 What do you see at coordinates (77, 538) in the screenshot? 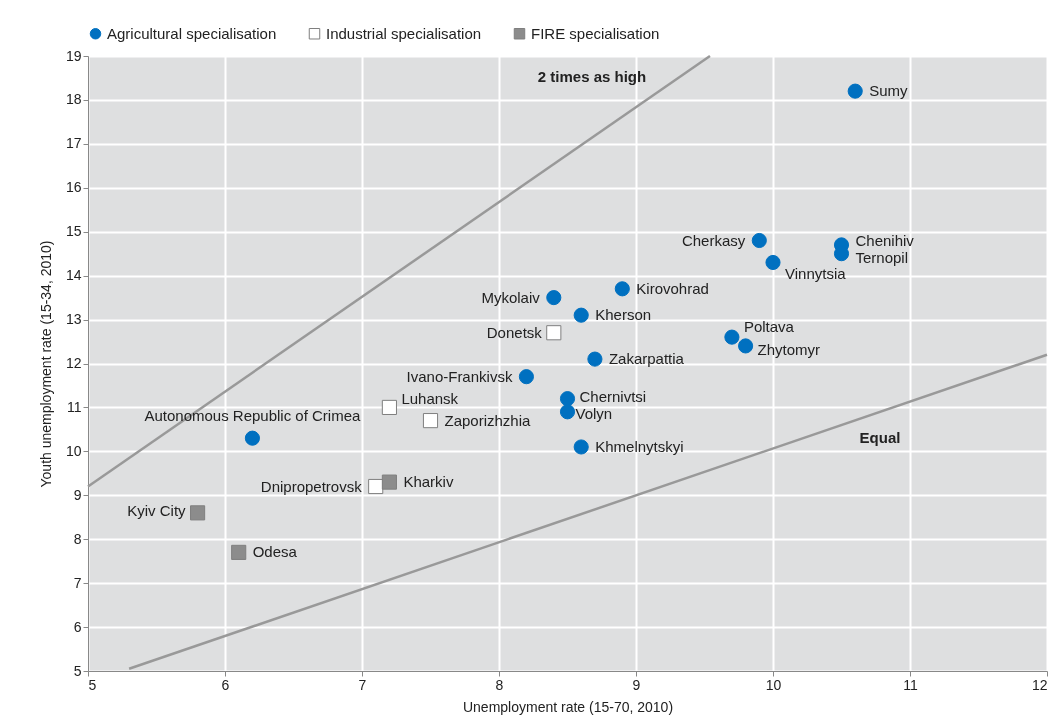
I see `y-tick-label: 8` at bounding box center [77, 538].